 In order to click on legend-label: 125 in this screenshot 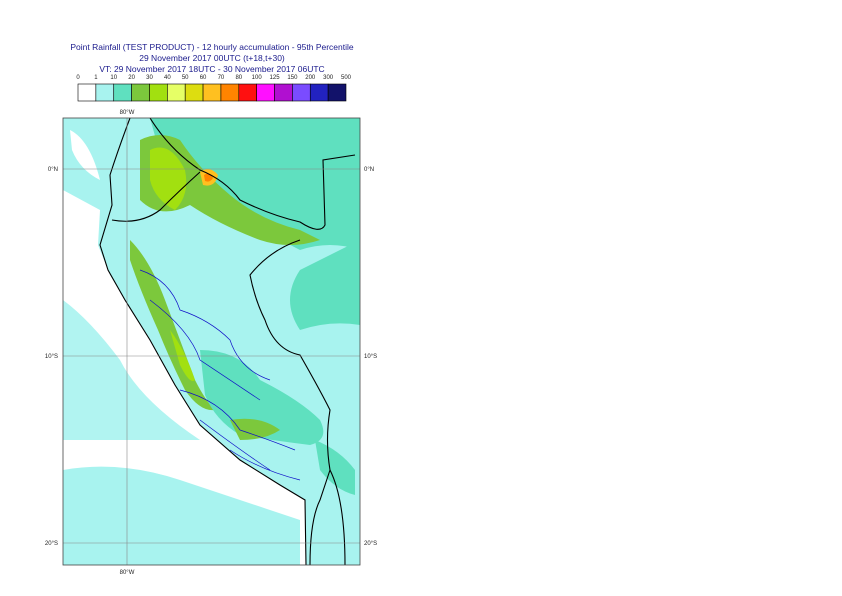, I will do `click(275, 78)`.